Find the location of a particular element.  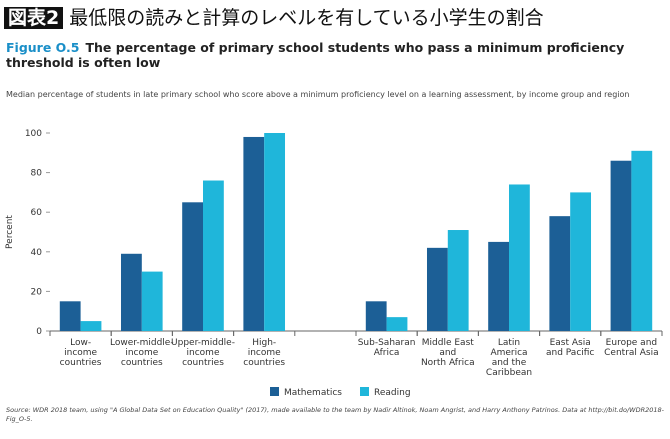

y-tick-label: 60 is located at coordinates (37, 213).